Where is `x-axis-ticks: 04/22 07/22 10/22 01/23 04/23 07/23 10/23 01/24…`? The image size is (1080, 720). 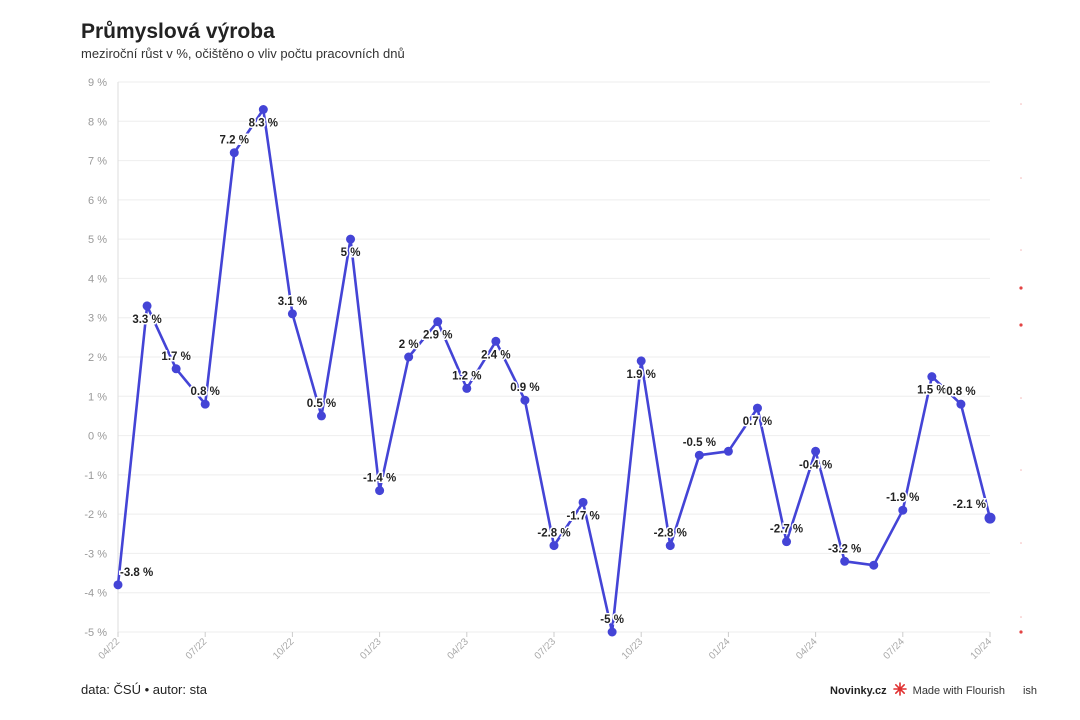 x-axis-ticks: 04/22 07/22 10/22 01/23 04/23 07/23 10/23 01/24… is located at coordinates (545, 647).